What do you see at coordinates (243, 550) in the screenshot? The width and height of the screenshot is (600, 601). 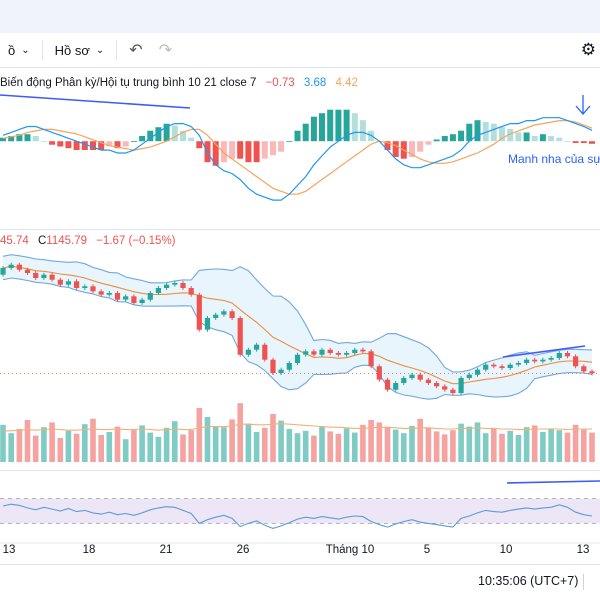 I see `x-tick-label: 26` at bounding box center [243, 550].